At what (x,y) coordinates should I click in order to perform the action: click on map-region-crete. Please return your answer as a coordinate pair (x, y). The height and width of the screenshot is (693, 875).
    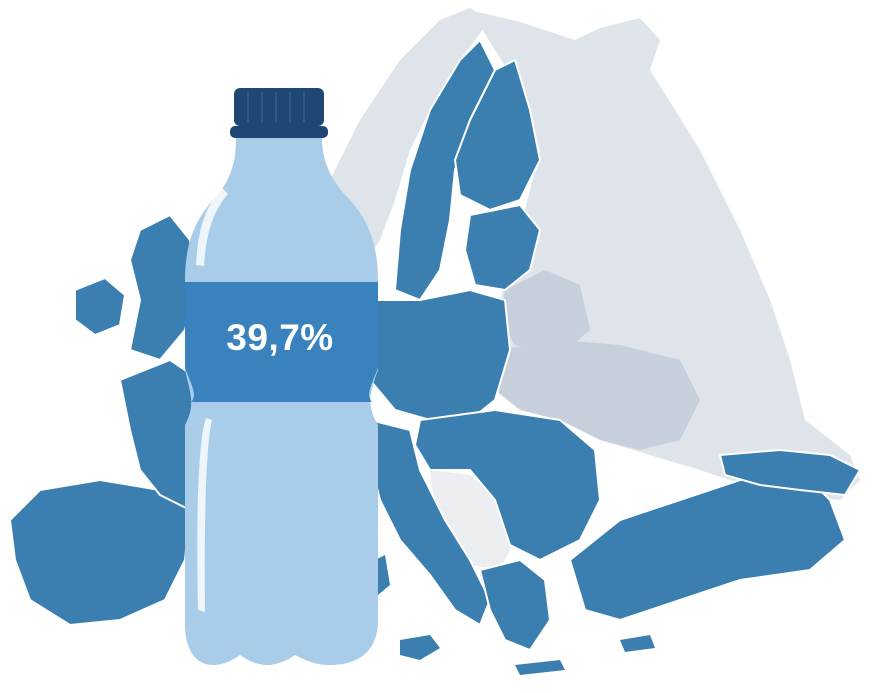
    Looking at the image, I should click on (540, 667).